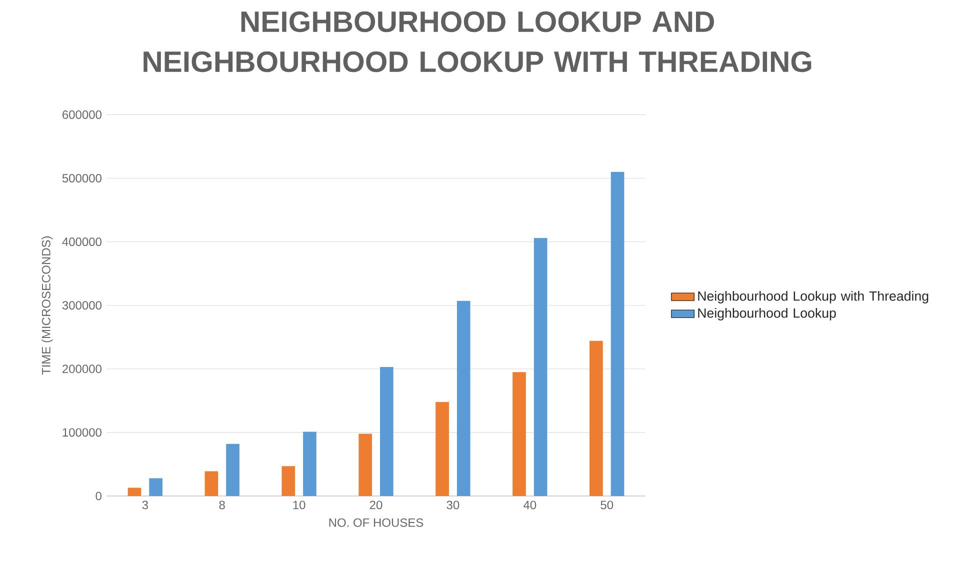 The width and height of the screenshot is (953, 564). Describe the element at coordinates (453, 505) in the screenshot. I see `x-tick-label: 30` at that location.